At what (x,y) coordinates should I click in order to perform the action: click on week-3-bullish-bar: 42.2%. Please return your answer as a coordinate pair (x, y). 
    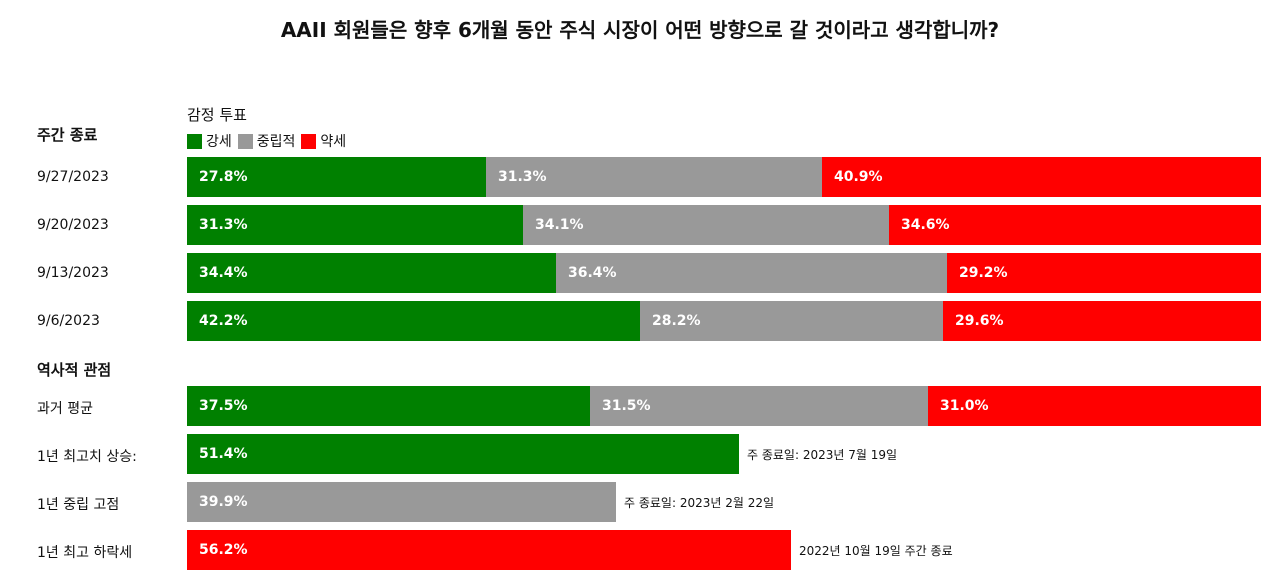
    Looking at the image, I should click on (413, 321).